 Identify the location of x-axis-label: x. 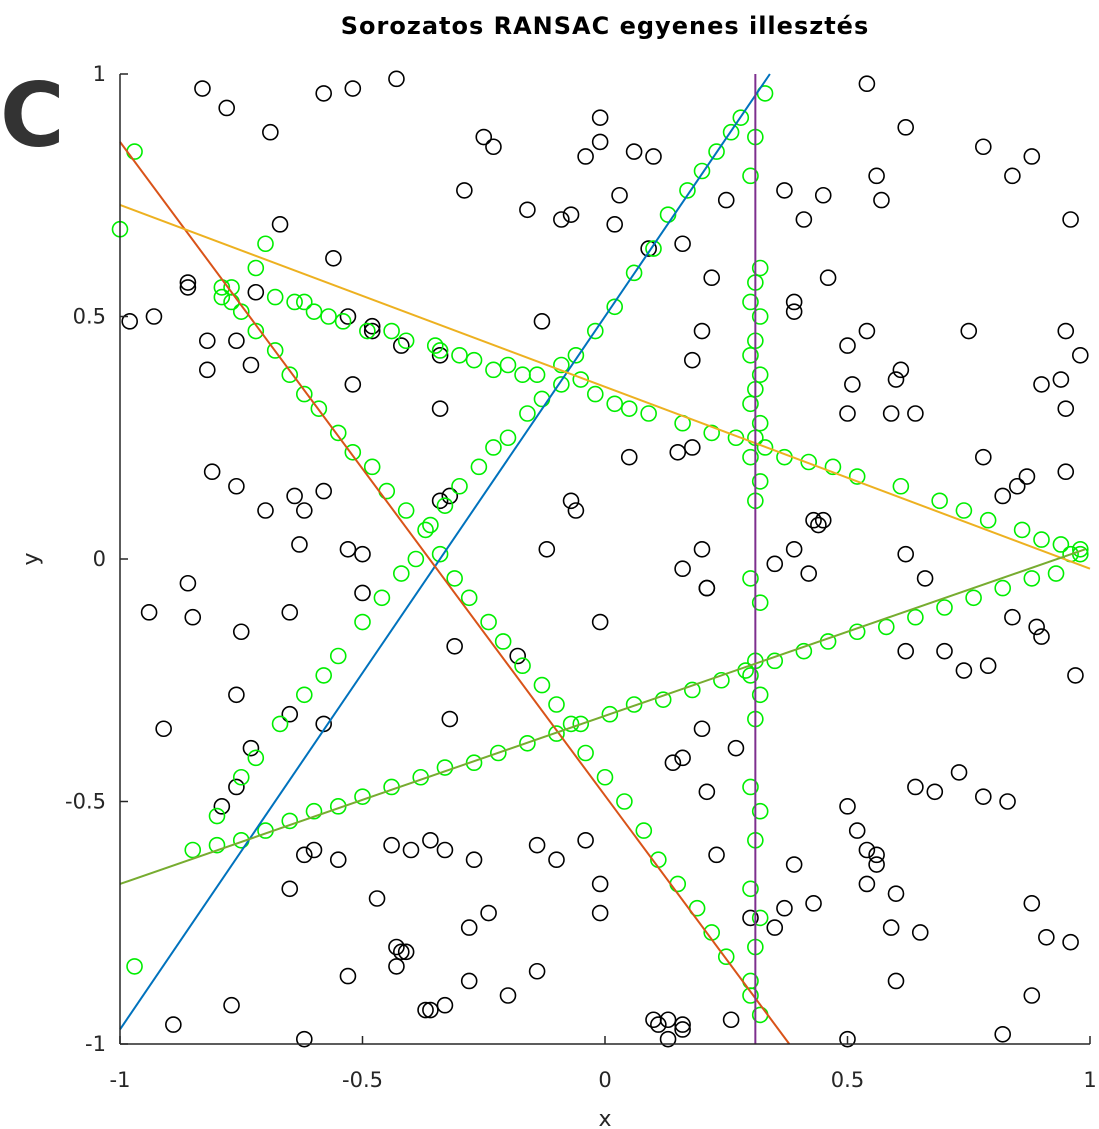
(604, 1118).